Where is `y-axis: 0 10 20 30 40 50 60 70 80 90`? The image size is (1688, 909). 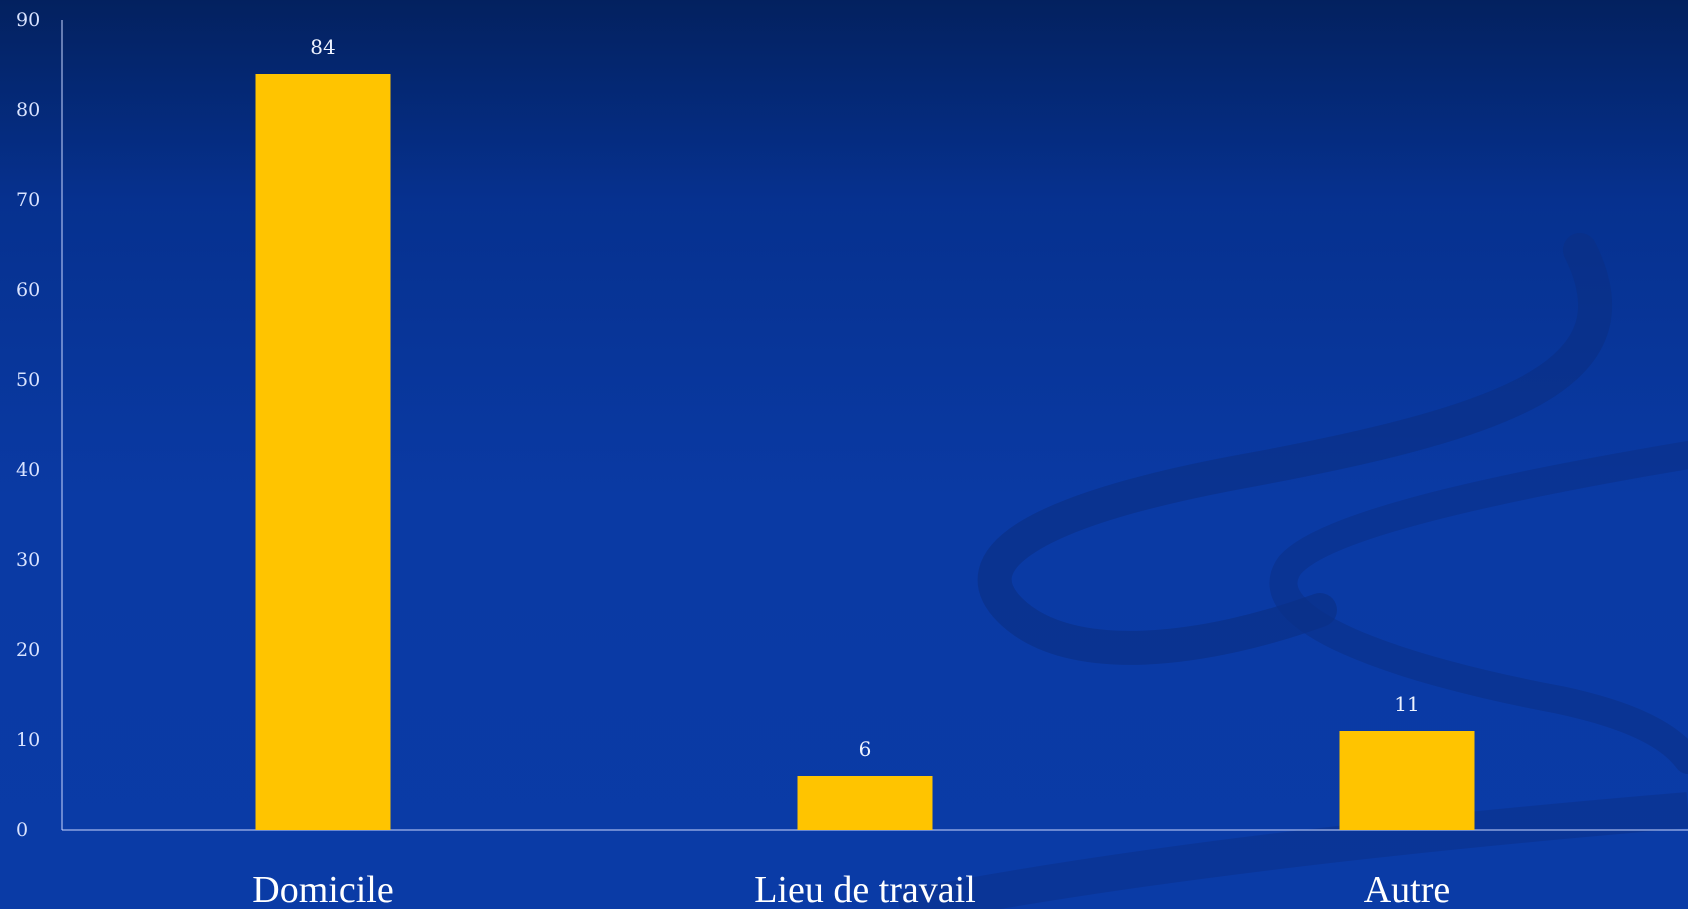
y-axis: 0 10 20 30 40 50 60 70 80 90 is located at coordinates (39, 425).